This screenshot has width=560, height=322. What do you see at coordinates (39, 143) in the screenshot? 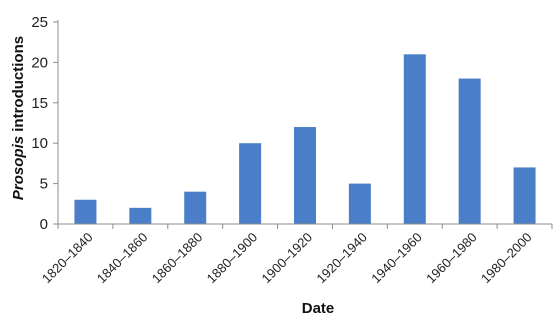
I see `y-tick-label: 10` at bounding box center [39, 143].